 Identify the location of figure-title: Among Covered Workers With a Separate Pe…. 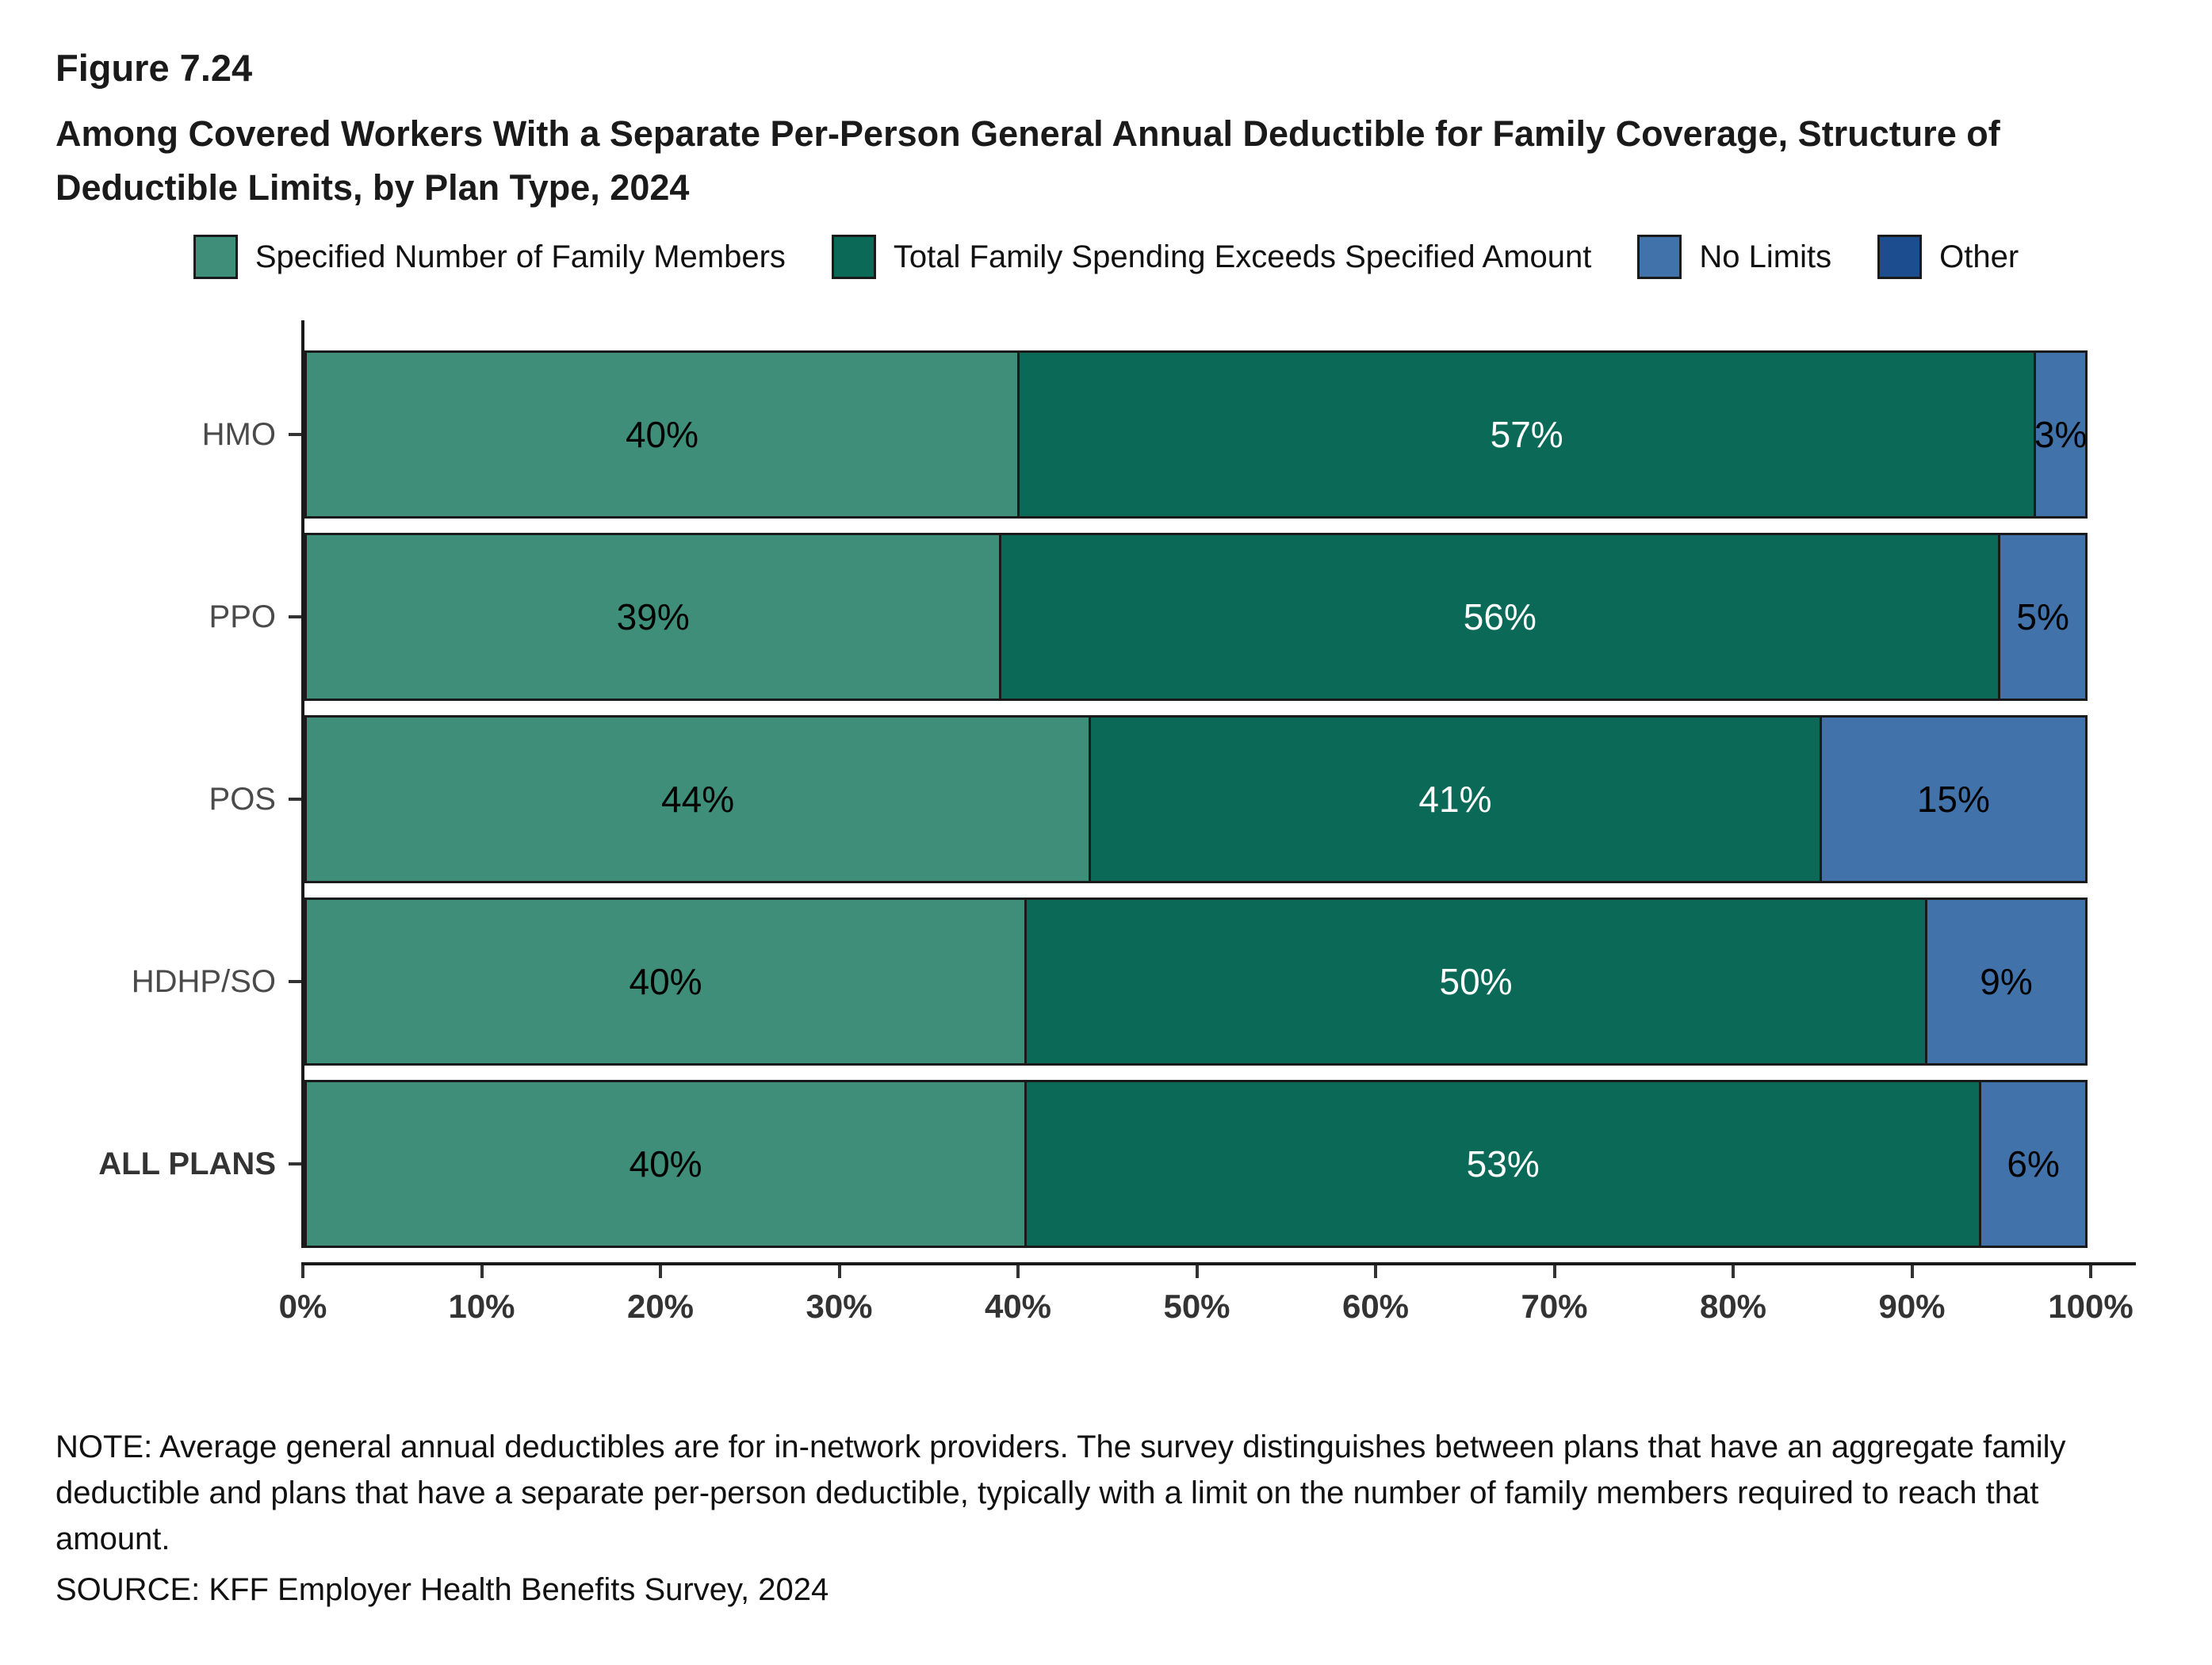
(1027, 160).